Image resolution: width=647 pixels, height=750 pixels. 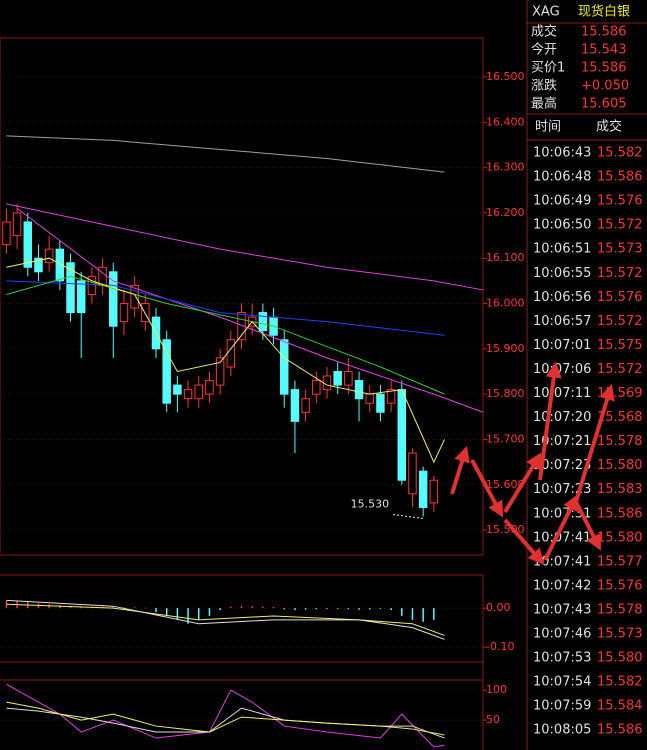 What do you see at coordinates (562, 537) in the screenshot?
I see `trade-time: 10:07:41` at bounding box center [562, 537].